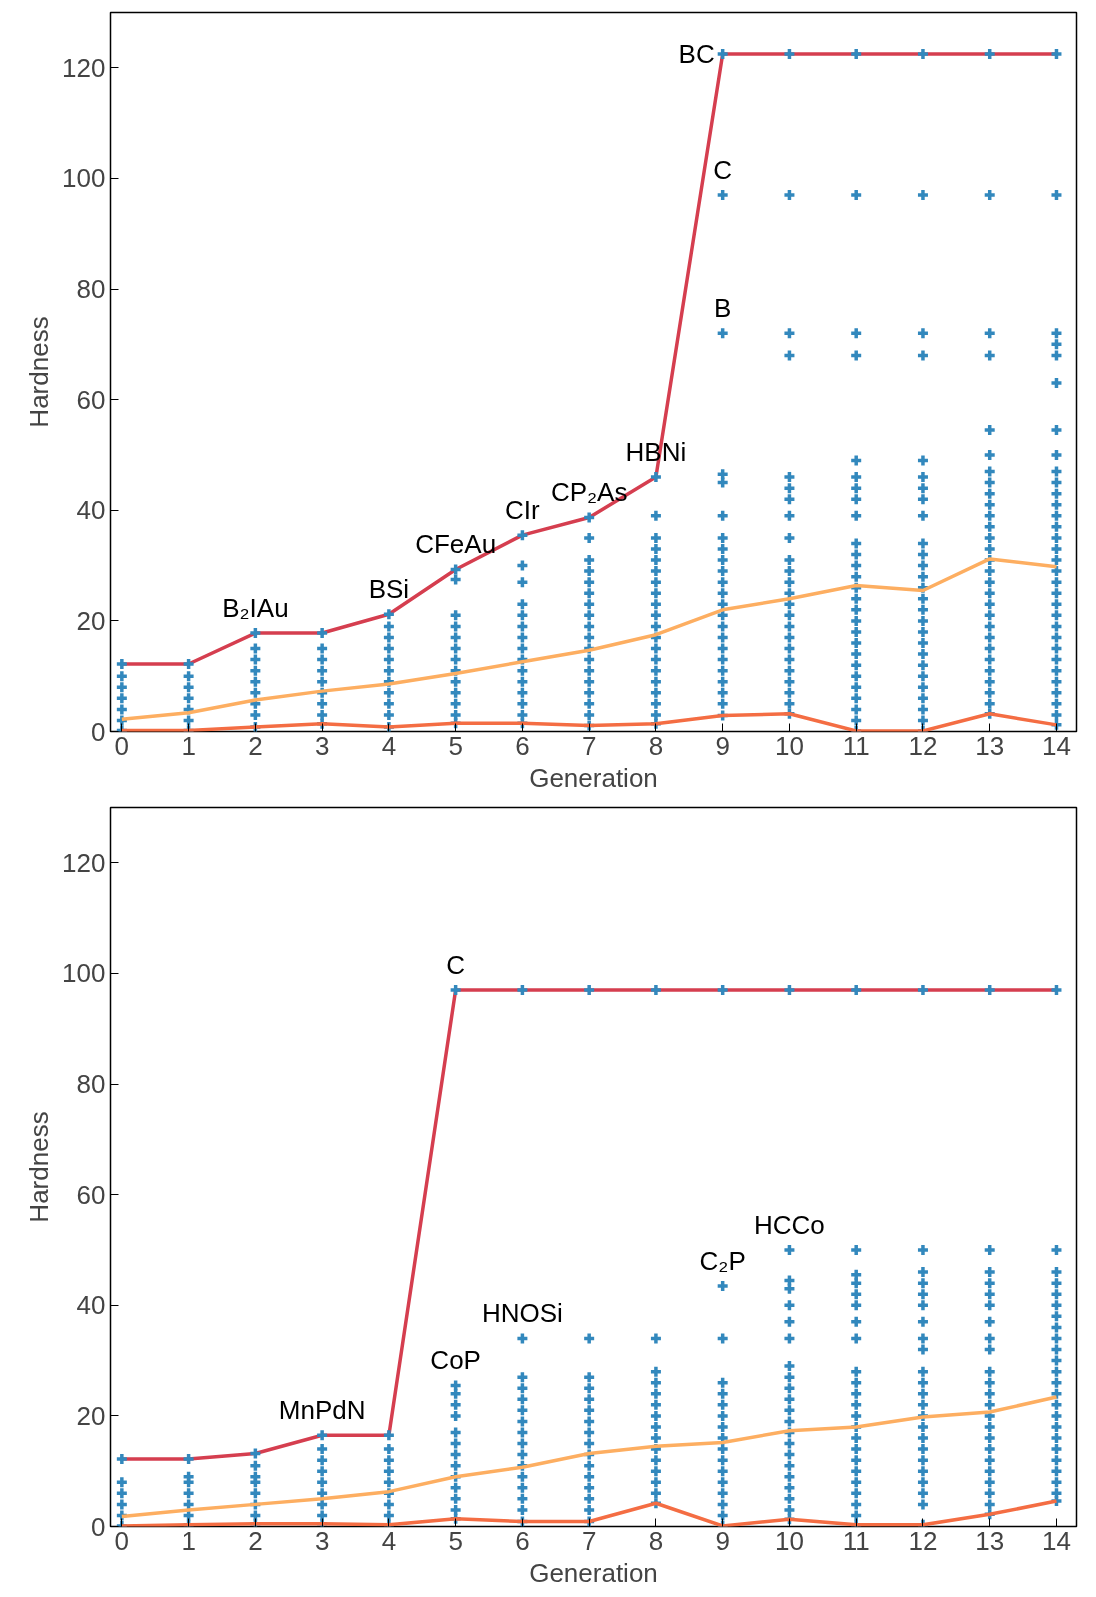 This screenshot has height=1597, width=1096. I want to click on annotation: BSi, so click(389, 589).